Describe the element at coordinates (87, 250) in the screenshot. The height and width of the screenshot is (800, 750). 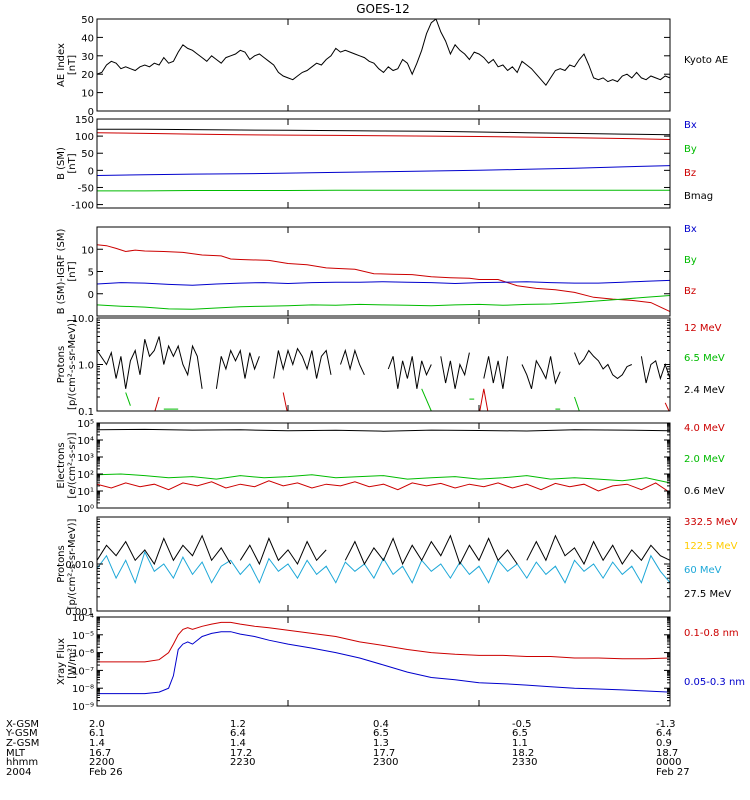
I see `panel-3-ytick-label-3: 10` at that location.